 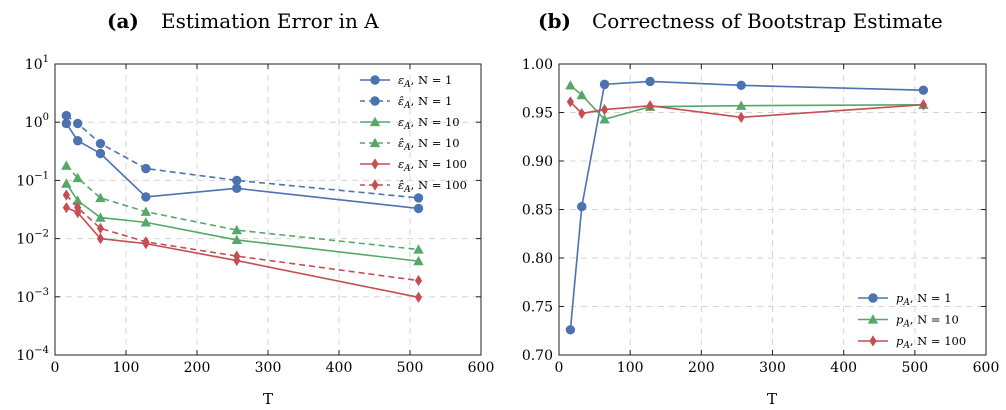 What do you see at coordinates (537, 65) in the screenshot?
I see `y-tick-label: 1.00` at bounding box center [537, 65].